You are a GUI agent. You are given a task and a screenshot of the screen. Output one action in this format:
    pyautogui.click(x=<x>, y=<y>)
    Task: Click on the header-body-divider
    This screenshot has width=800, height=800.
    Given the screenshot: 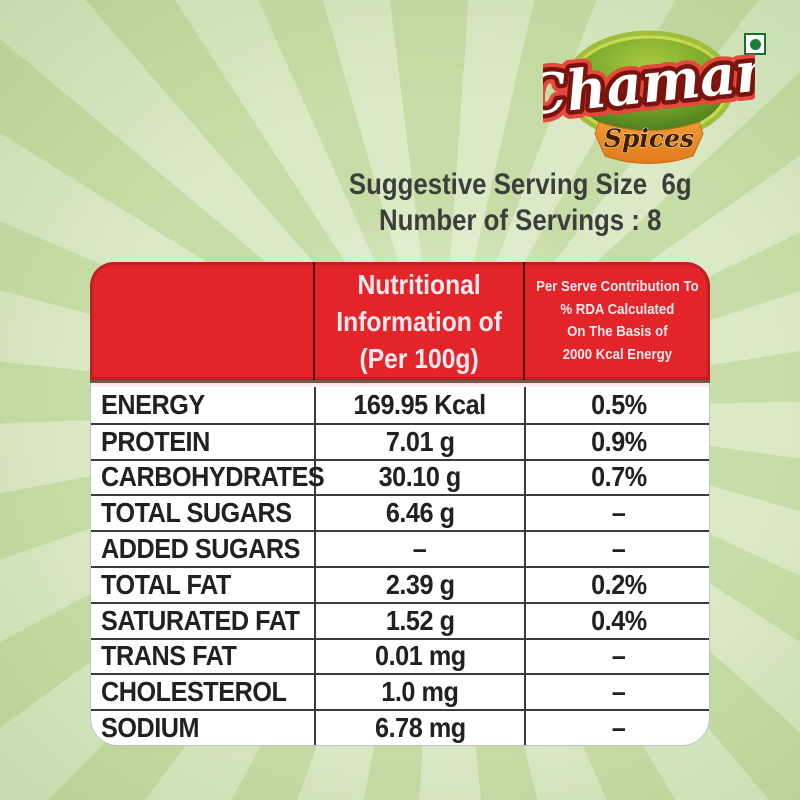 What is the action you would take?
    pyautogui.click(x=400, y=385)
    